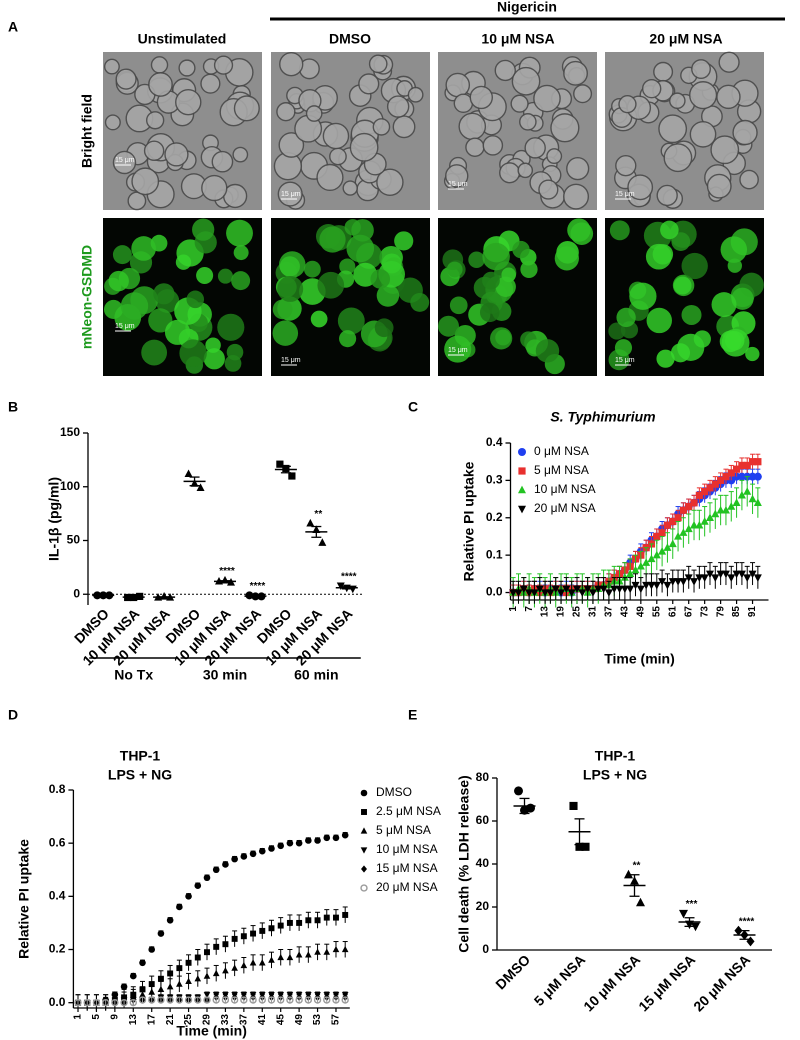 This screenshot has height=1040, width=800. I want to click on x-tick-label: 9, so click(115, 1017).